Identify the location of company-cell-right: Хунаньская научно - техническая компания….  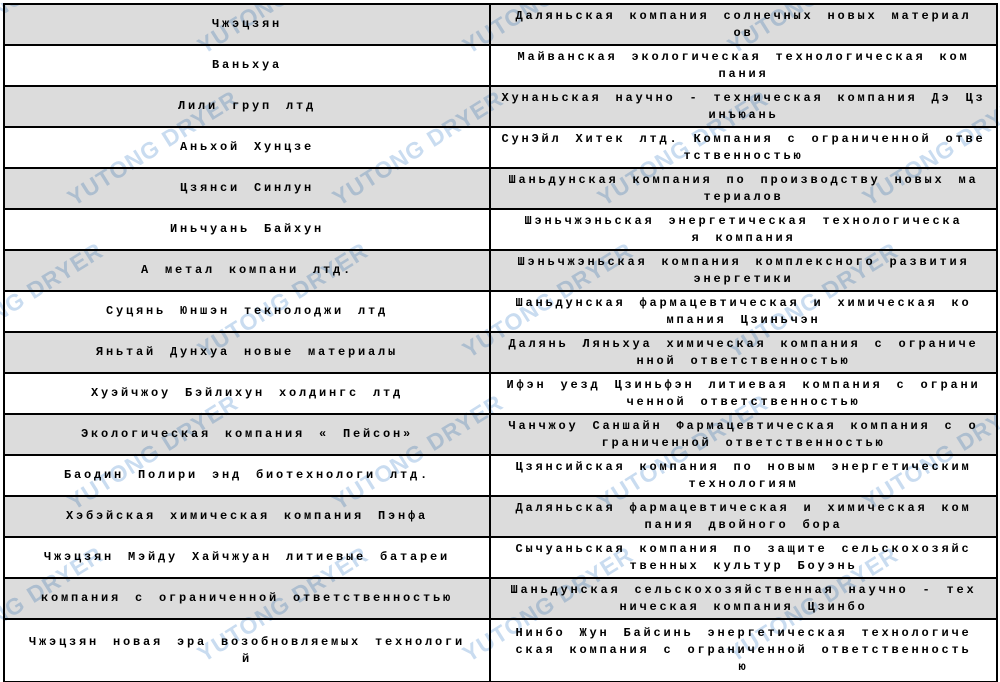
(743, 106).